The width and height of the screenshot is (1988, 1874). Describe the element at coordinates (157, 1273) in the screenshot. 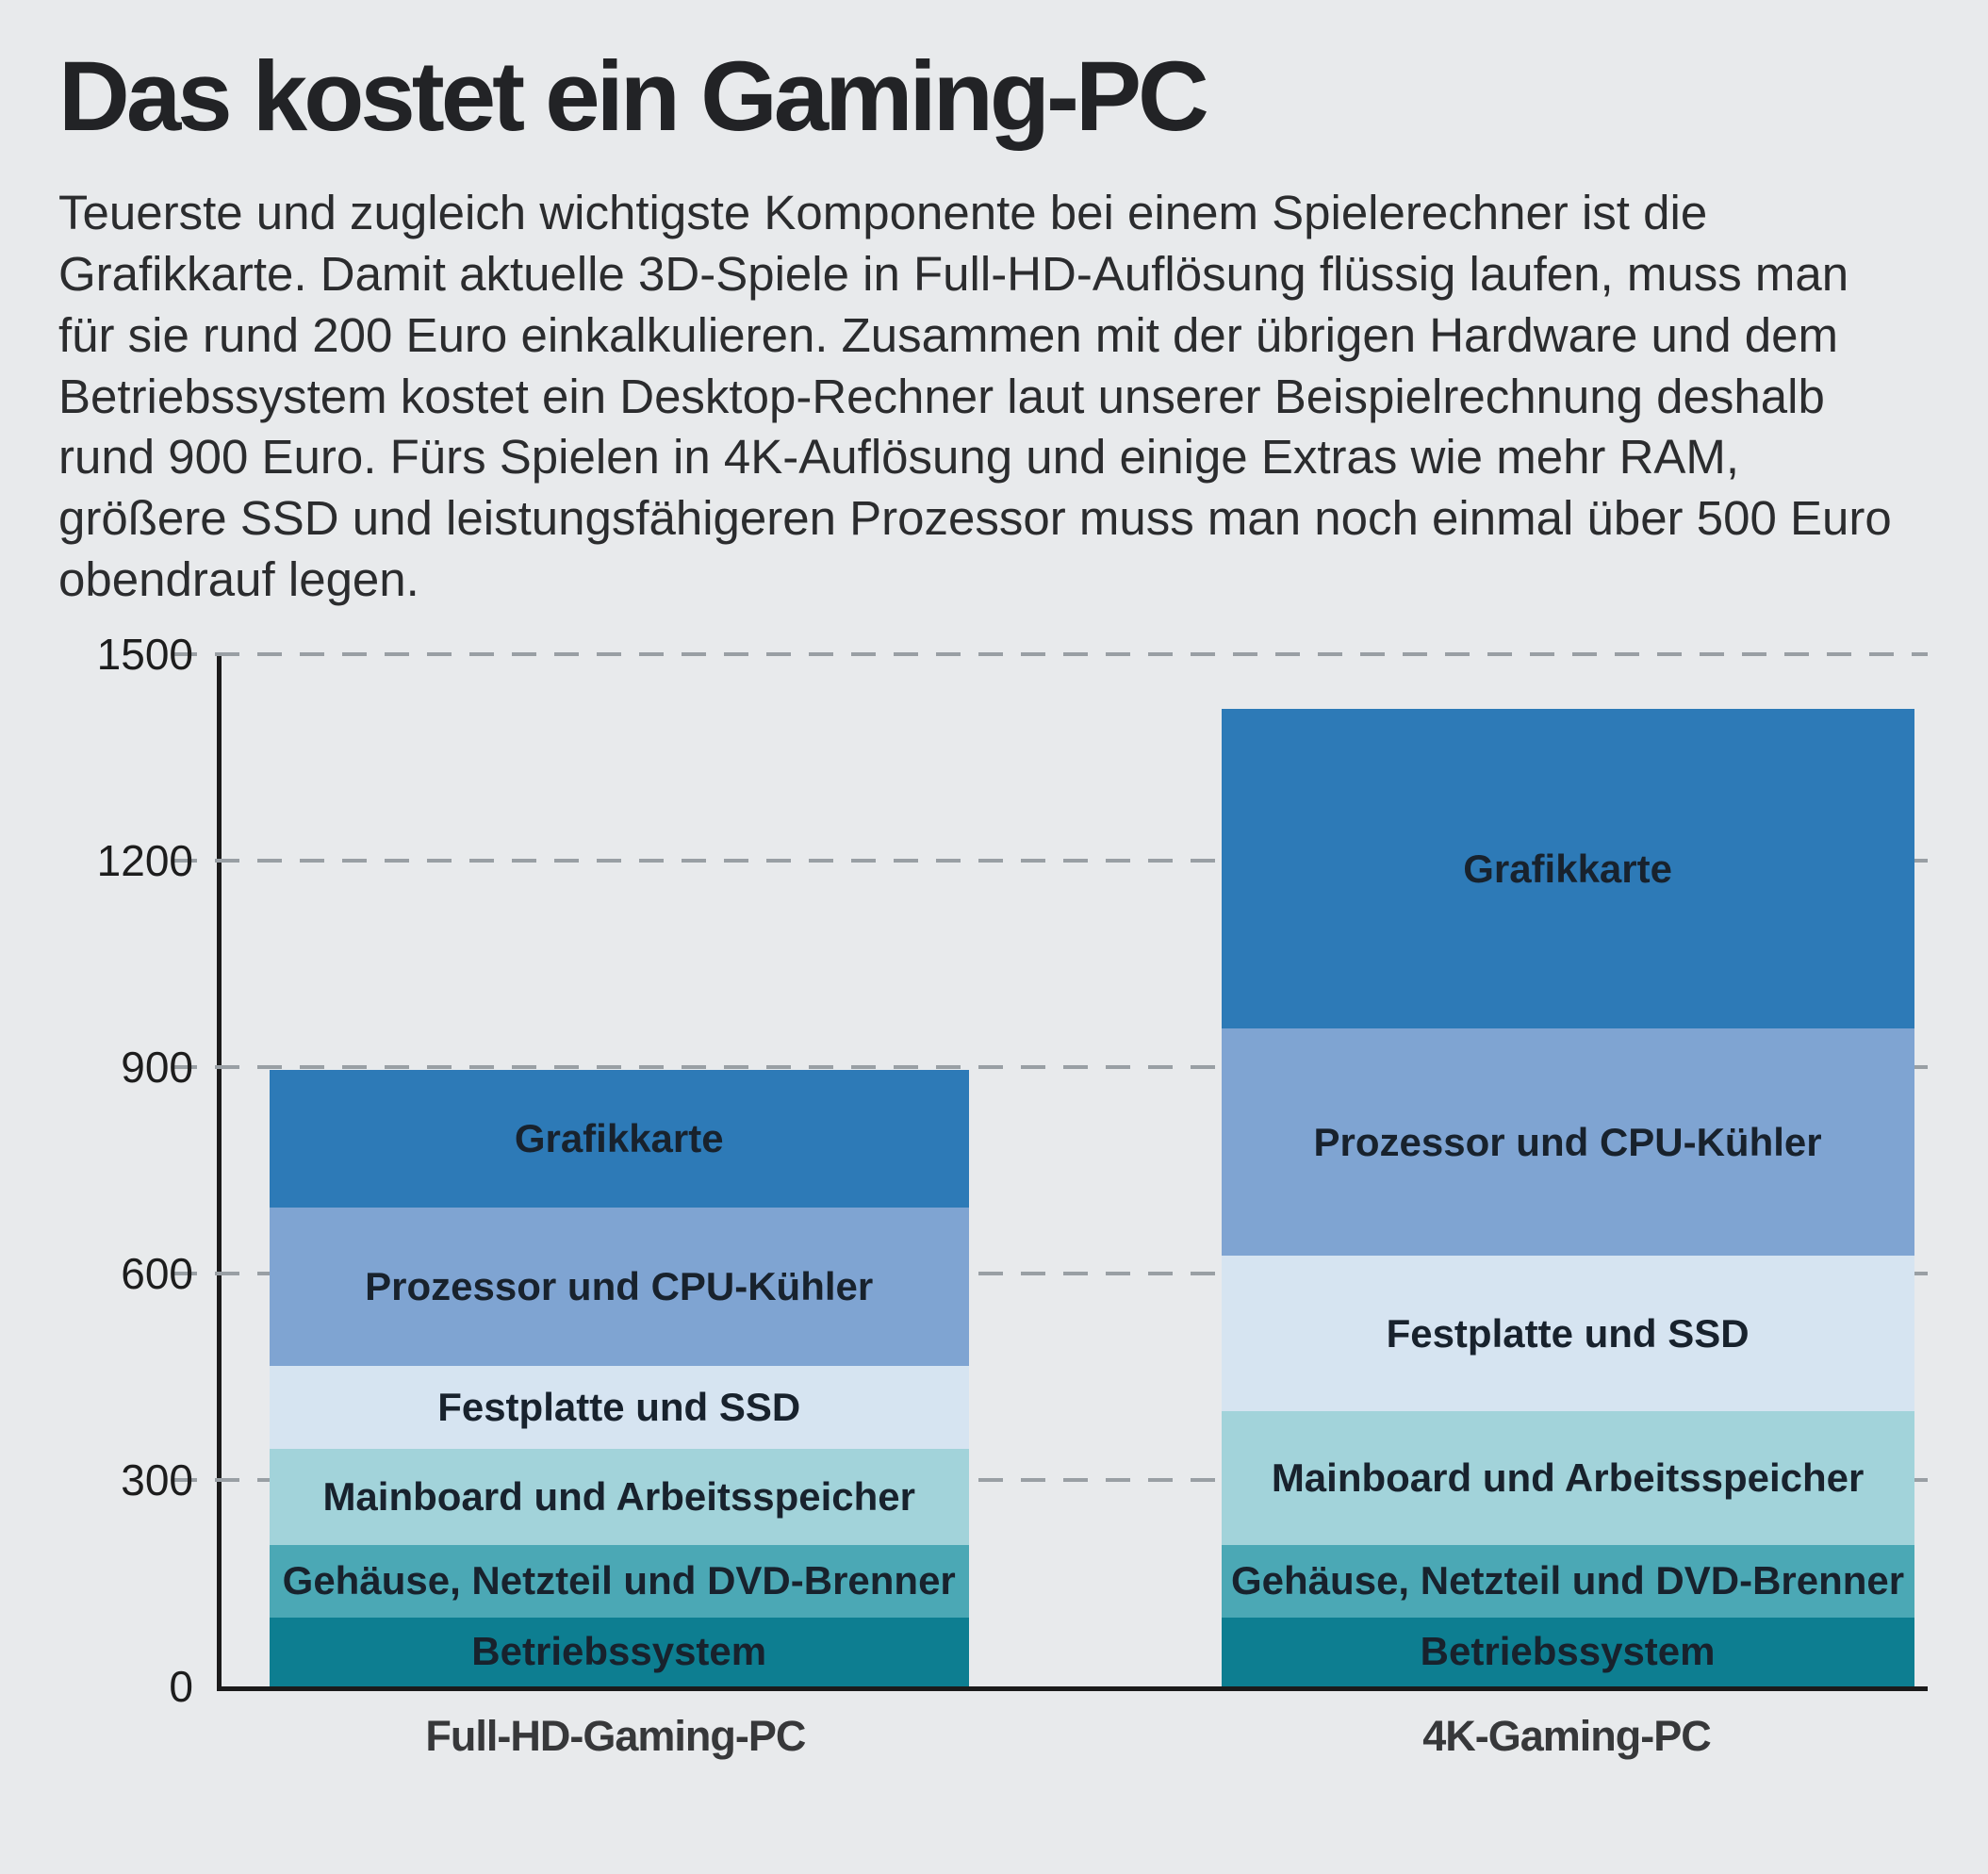

I see `y-axis-tick-label: 600` at that location.